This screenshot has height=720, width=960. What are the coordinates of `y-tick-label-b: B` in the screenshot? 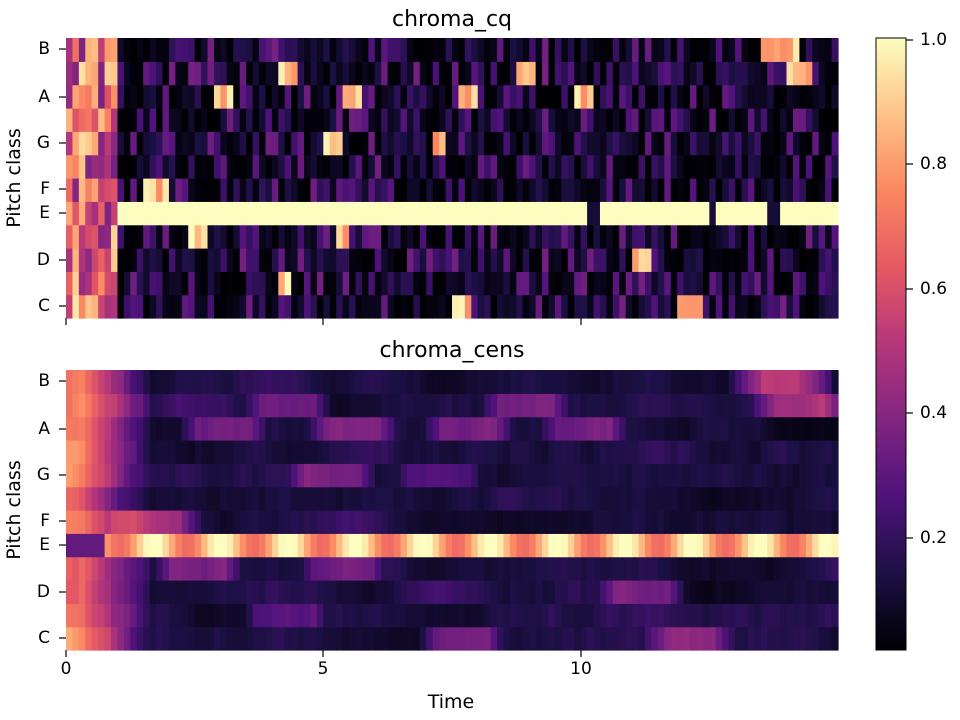 It's located at (44, 49).